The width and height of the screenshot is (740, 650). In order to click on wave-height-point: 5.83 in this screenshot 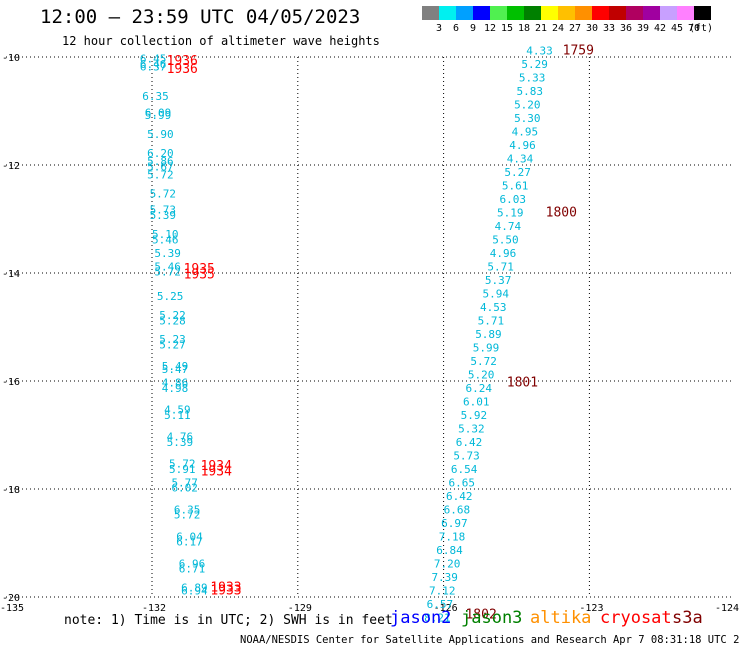, I will do `click(530, 91)`.